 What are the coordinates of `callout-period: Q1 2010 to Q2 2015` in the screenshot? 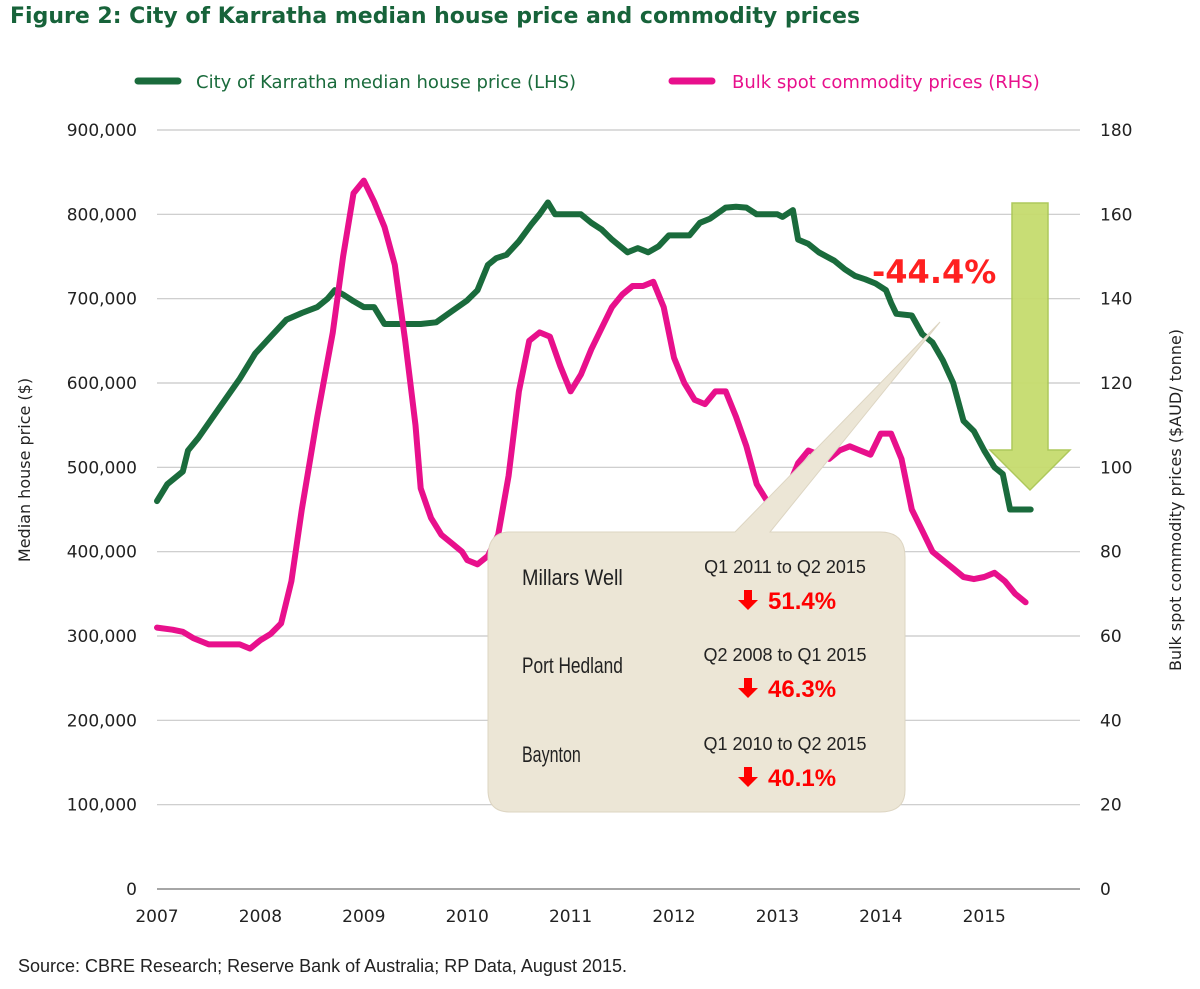 It's located at (784, 744).